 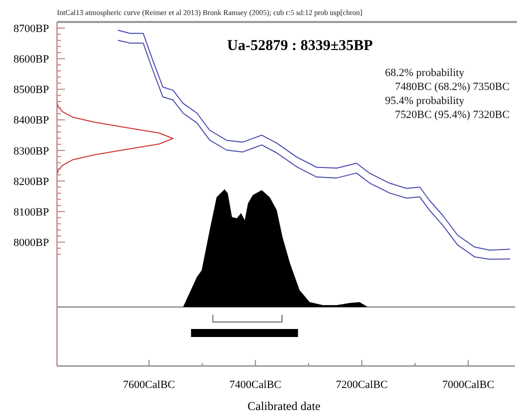 What do you see at coordinates (115, 138) in the screenshot?
I see `line-series` at bounding box center [115, 138].